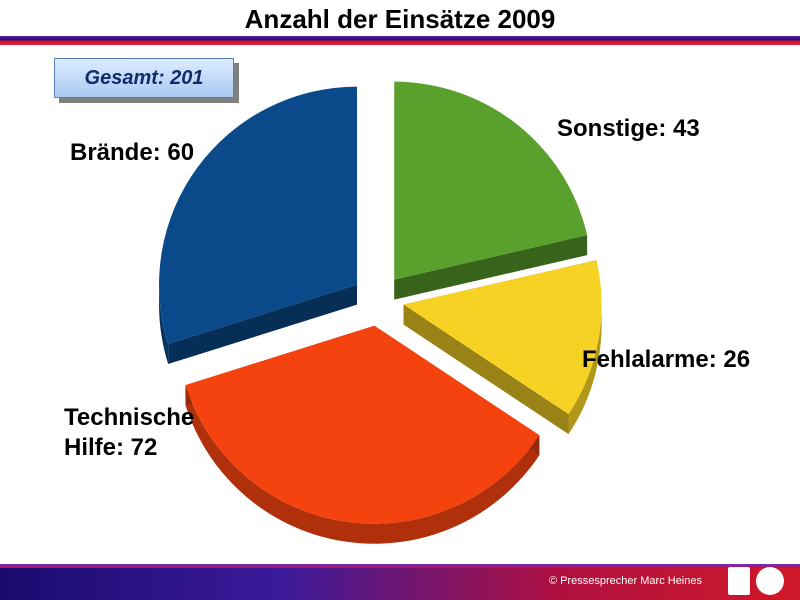 This screenshot has height=600, width=800. What do you see at coordinates (258, 215) in the screenshot?
I see `slice-braende` at bounding box center [258, 215].